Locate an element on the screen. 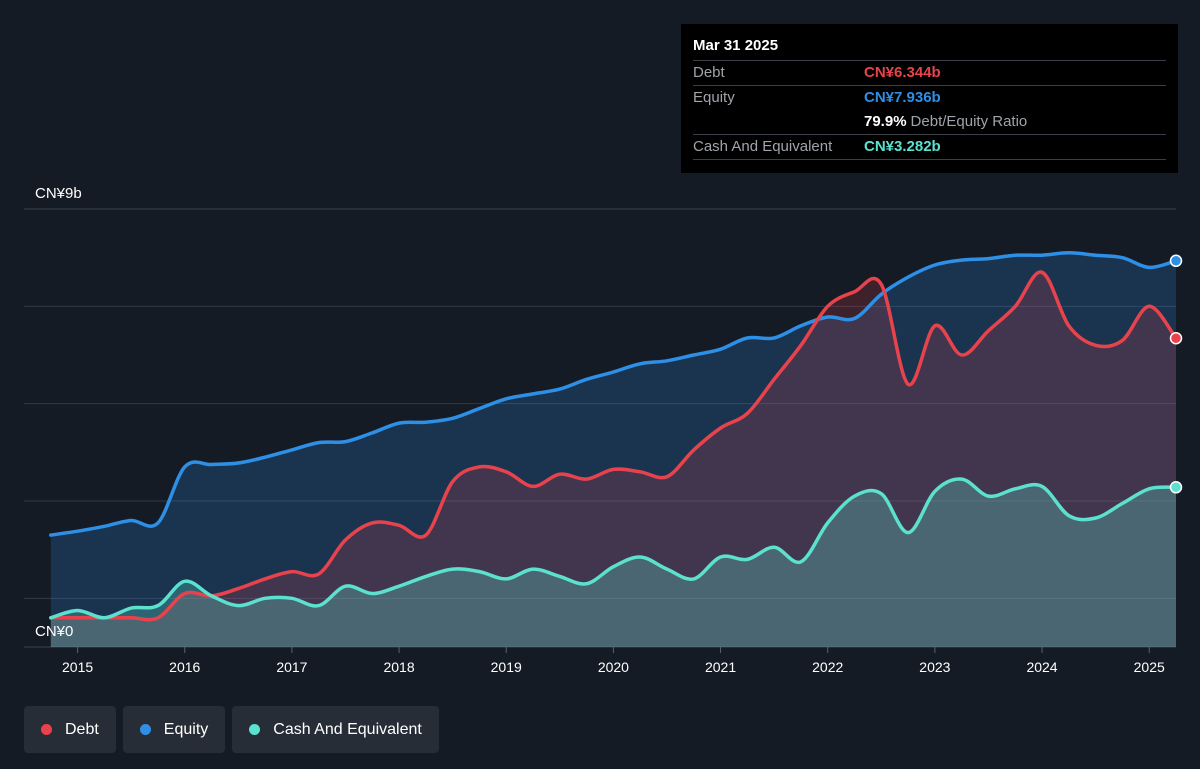 This screenshot has height=769, width=1200. endpoint-equity is located at coordinates (1176, 261).